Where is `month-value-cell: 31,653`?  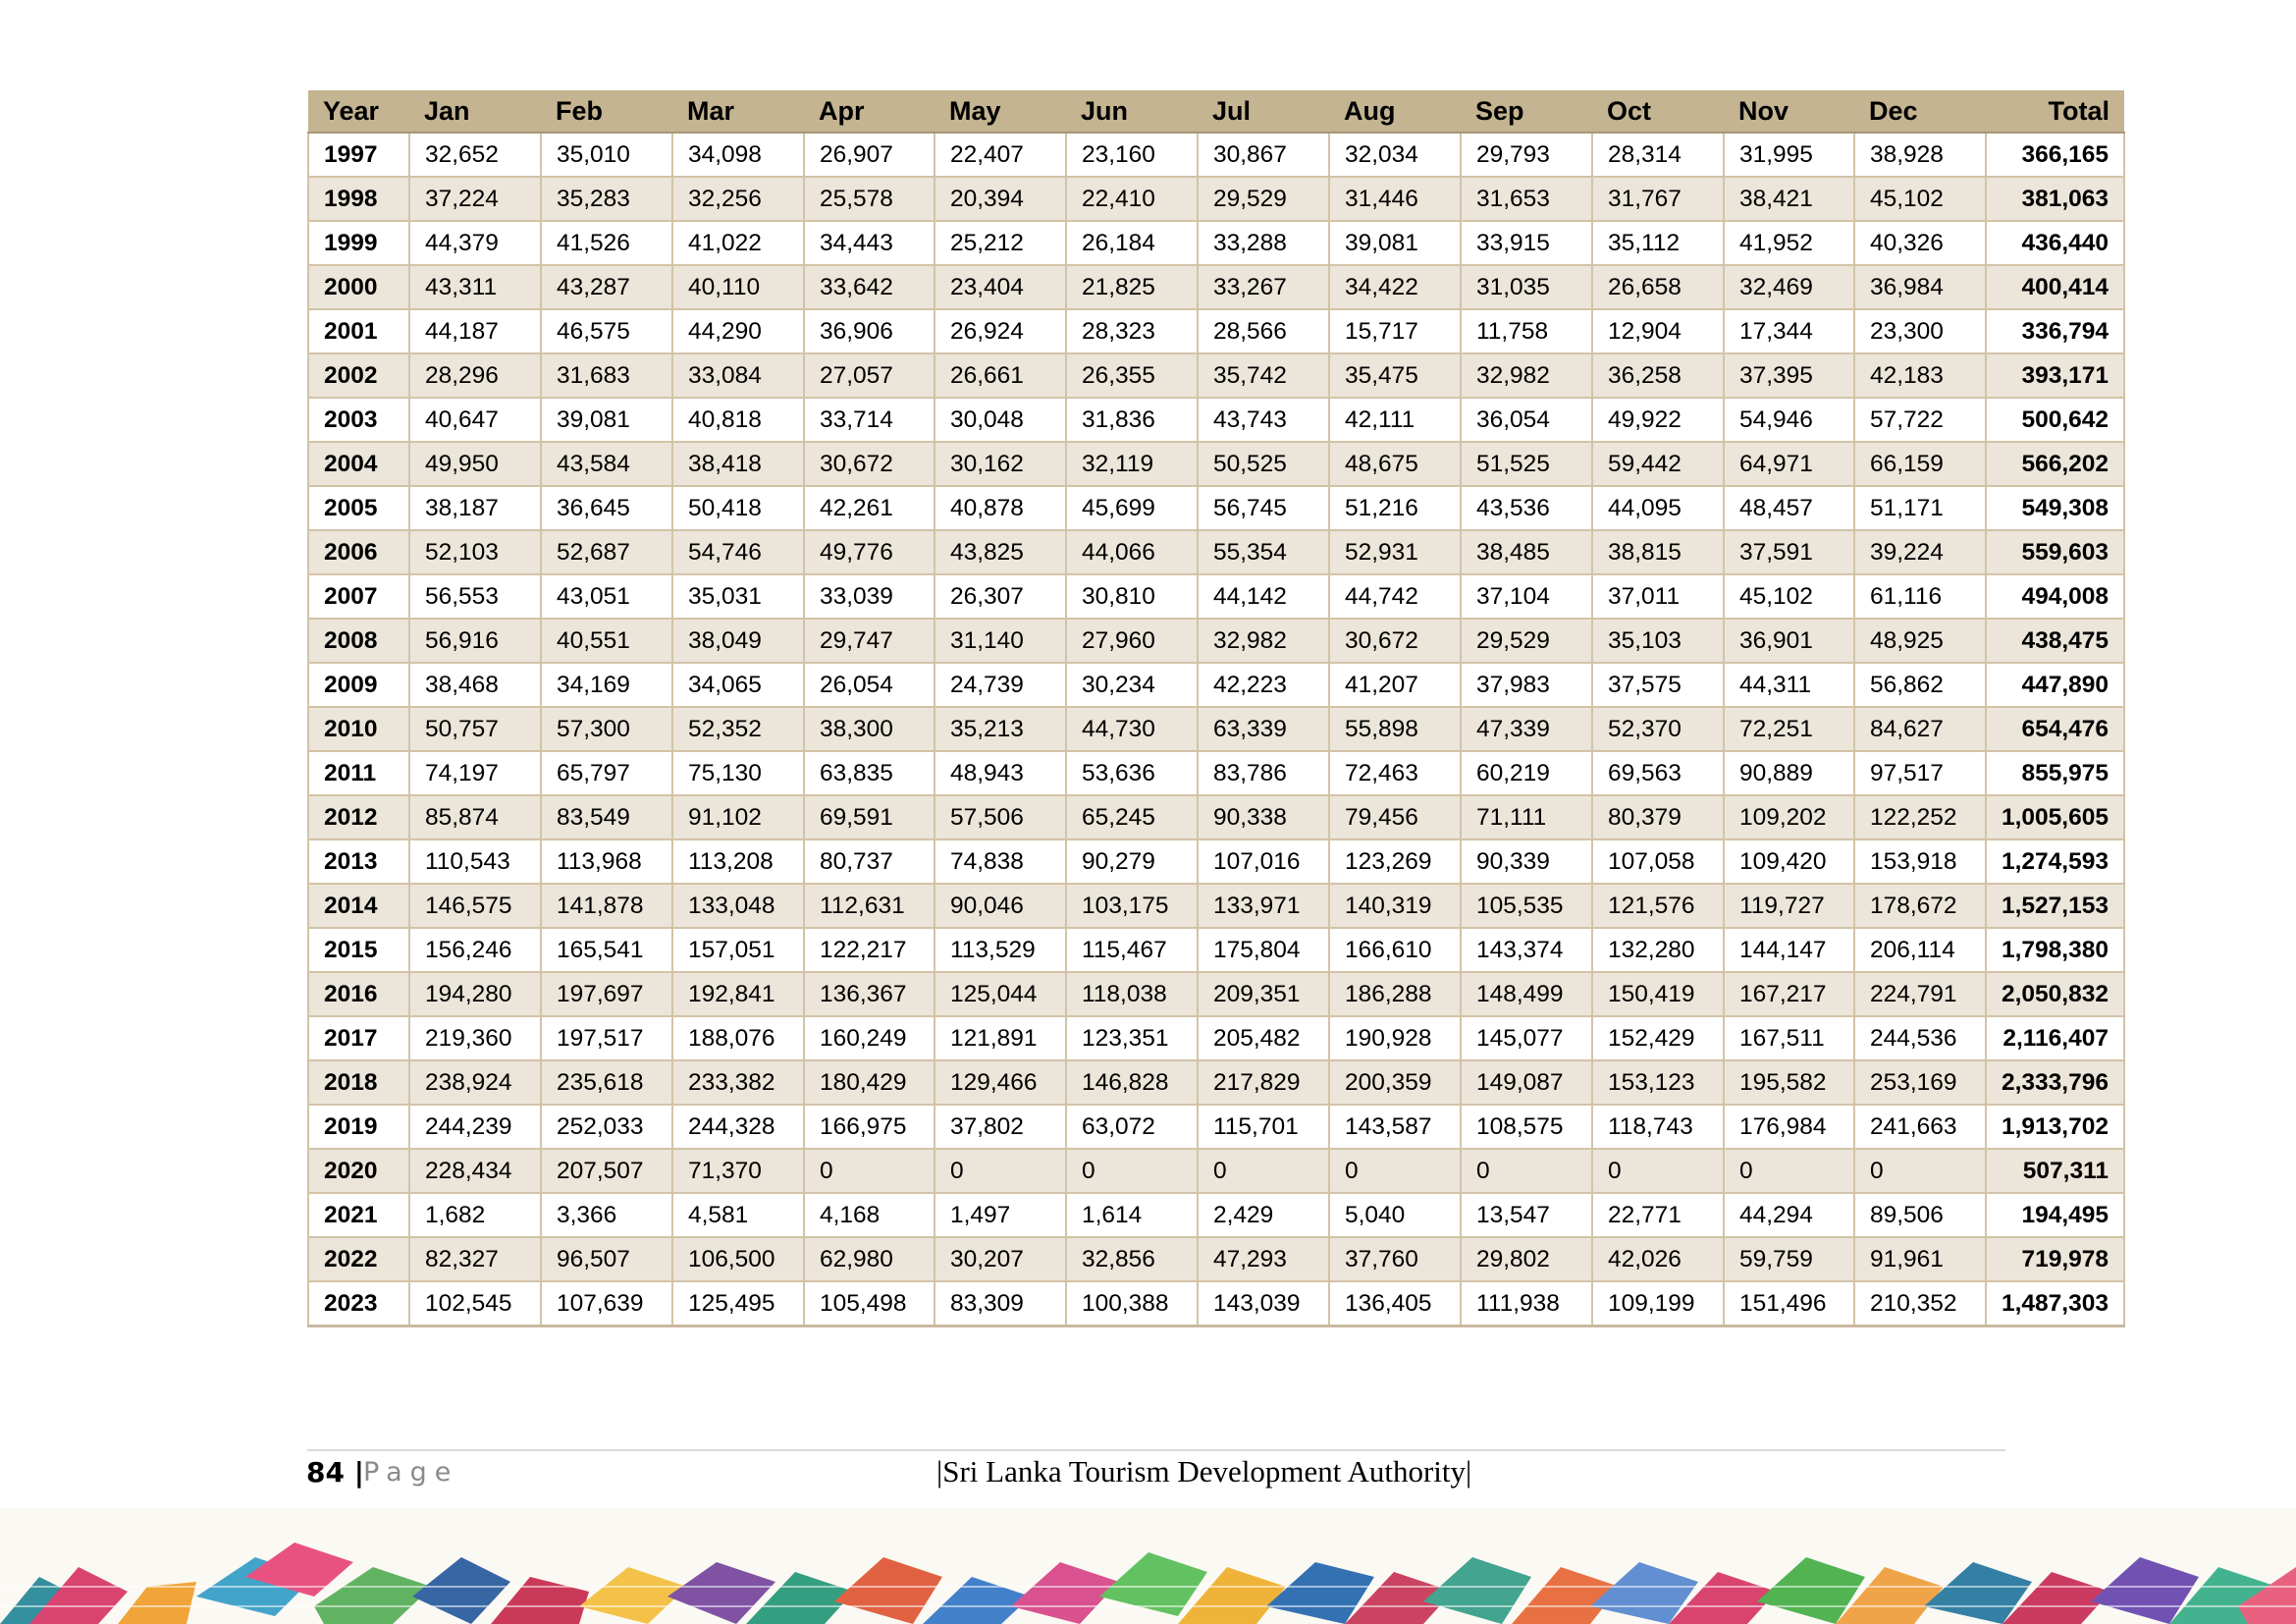
month-value-cell: 31,653 is located at coordinates (1527, 199).